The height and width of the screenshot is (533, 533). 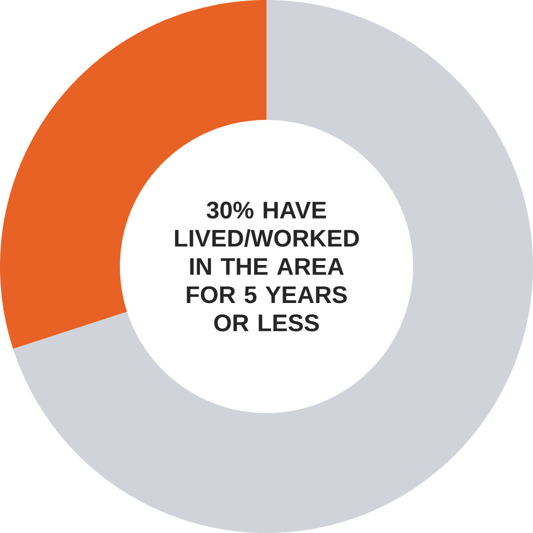 I want to click on text: 30% HAVE LIVED/WORKED IN THE AREA FOR 5 YEARS OR LESS, so click(x=267, y=267).